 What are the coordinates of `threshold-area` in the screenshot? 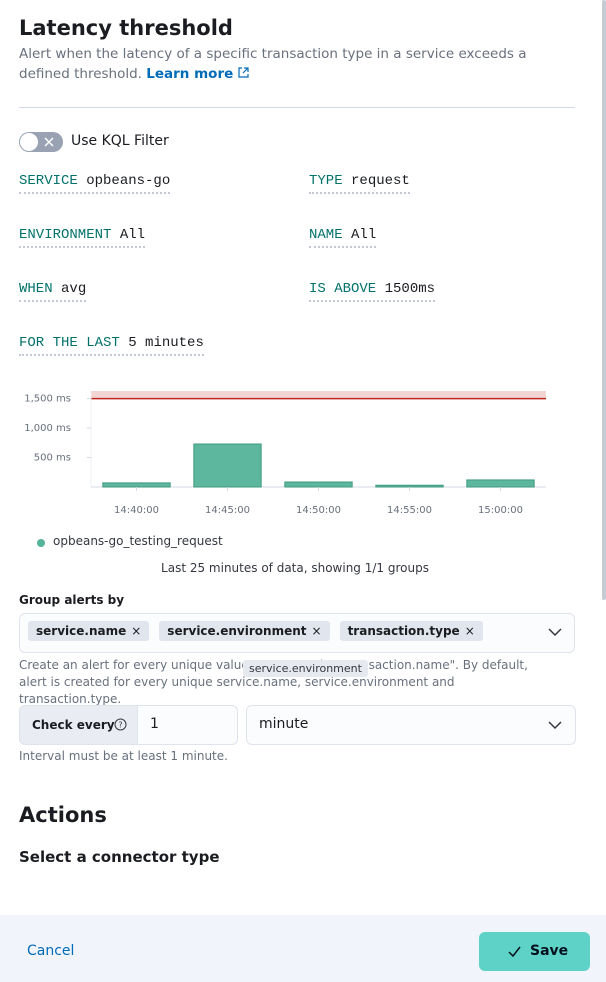 It's located at (318, 395).